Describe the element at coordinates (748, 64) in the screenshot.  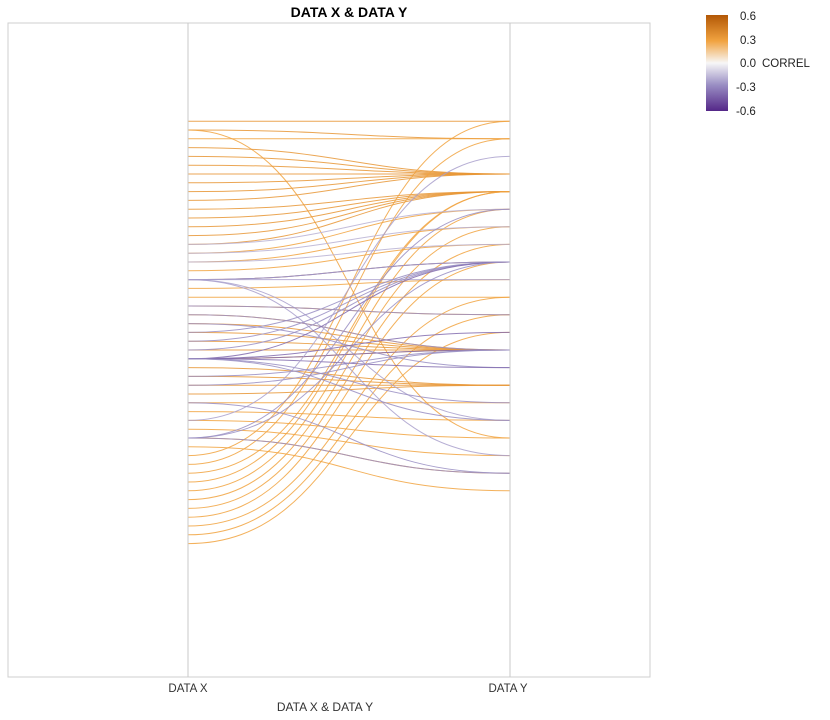
I see `legend-tick-0-0: 0.0` at that location.